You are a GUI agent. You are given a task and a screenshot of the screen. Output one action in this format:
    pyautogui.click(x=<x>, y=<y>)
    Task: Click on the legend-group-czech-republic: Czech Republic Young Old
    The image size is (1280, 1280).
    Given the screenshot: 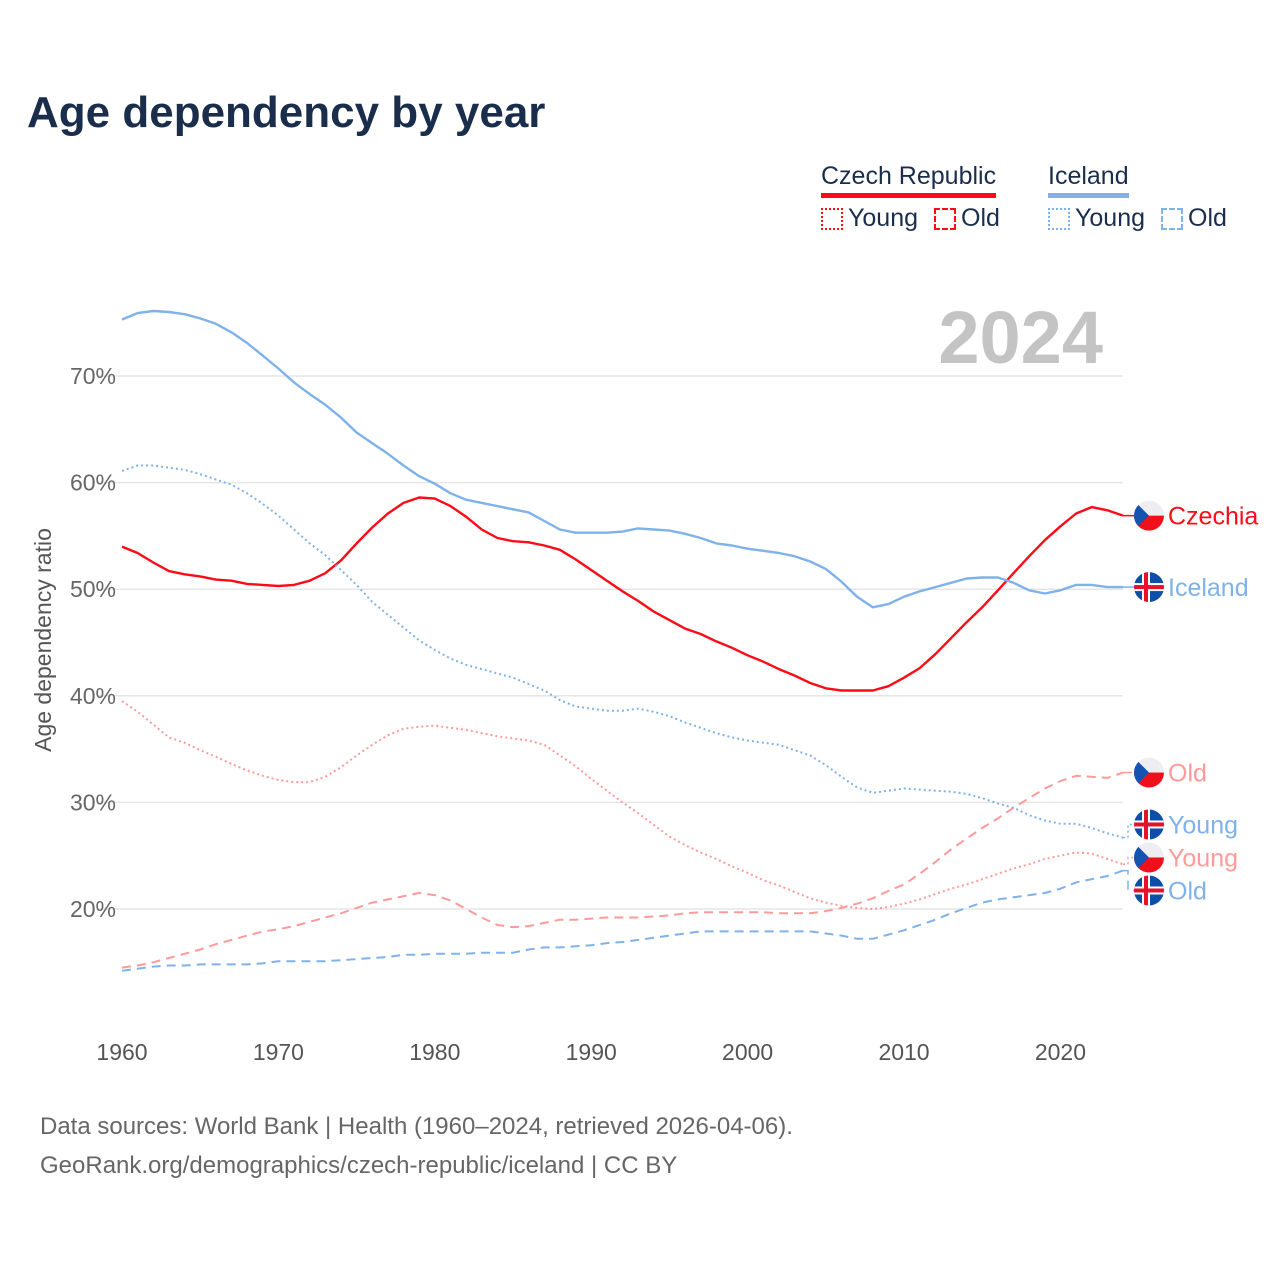 What is the action you would take?
    pyautogui.click(x=910, y=197)
    